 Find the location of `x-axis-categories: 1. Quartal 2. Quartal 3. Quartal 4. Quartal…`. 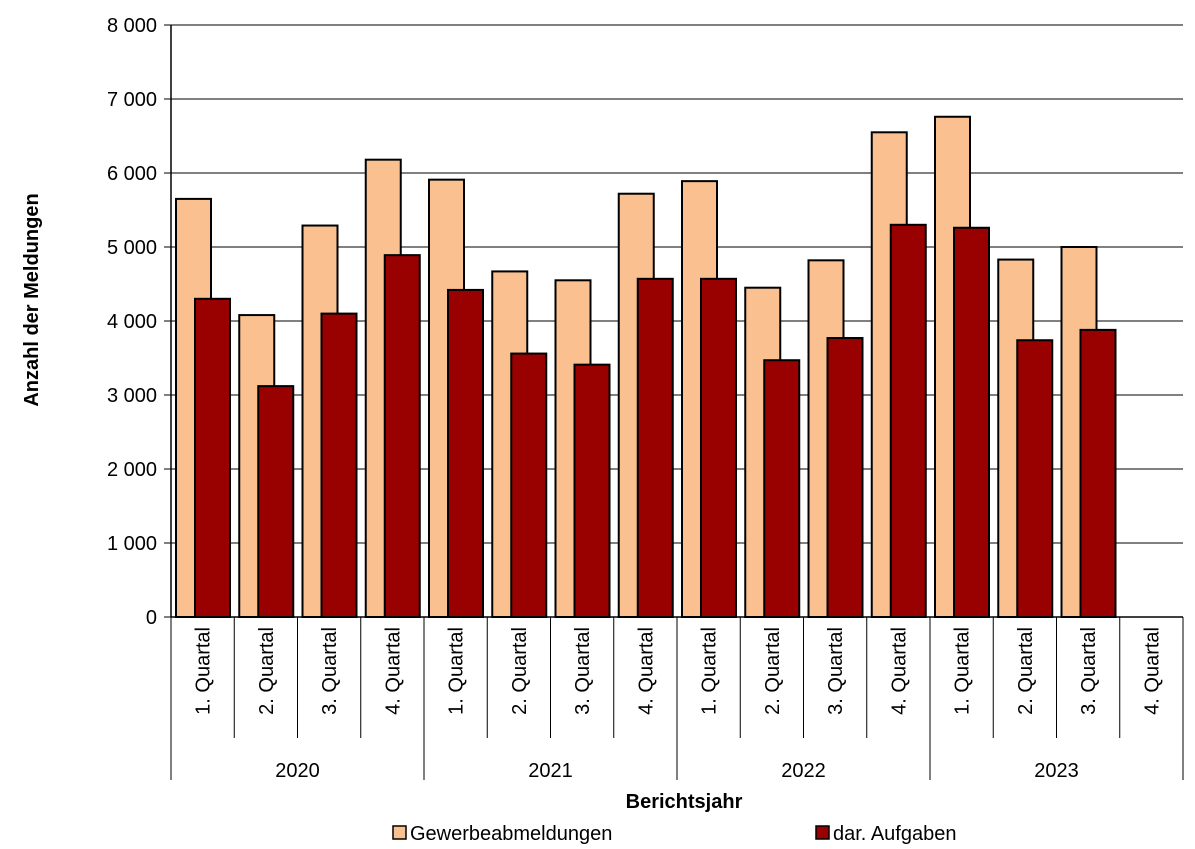

x-axis-categories: 1. Quartal 2. Quartal 3. Quartal 4. Quartal… is located at coordinates (677, 677).